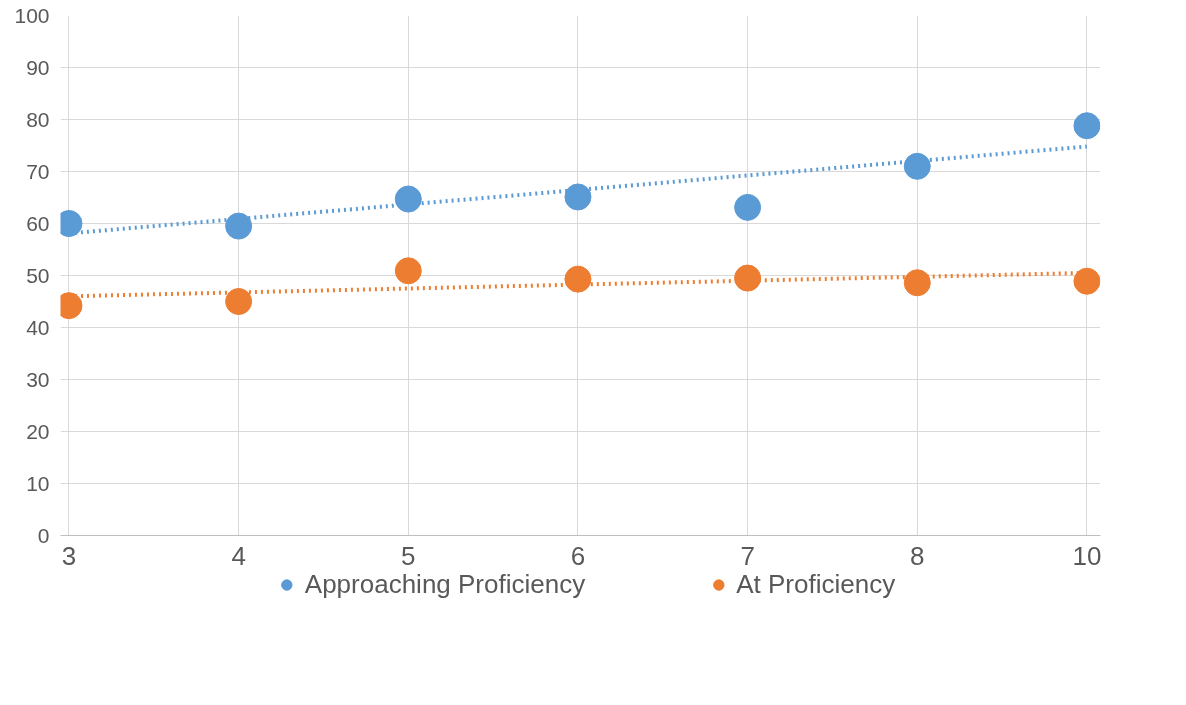  I want to click on x-tick-label: 7, so click(747, 555).